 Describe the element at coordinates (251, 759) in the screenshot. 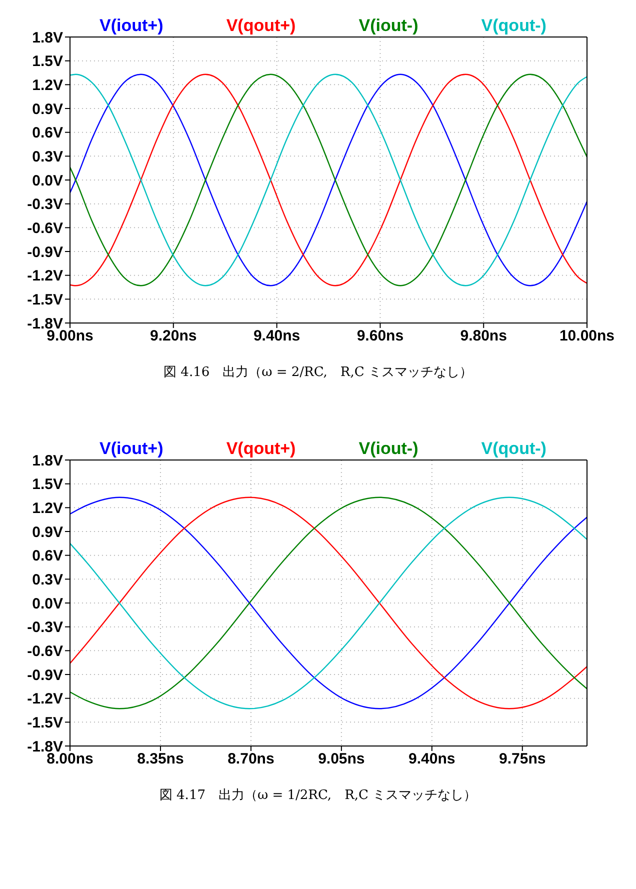

I see `x-tick-label: 8.70ns` at that location.